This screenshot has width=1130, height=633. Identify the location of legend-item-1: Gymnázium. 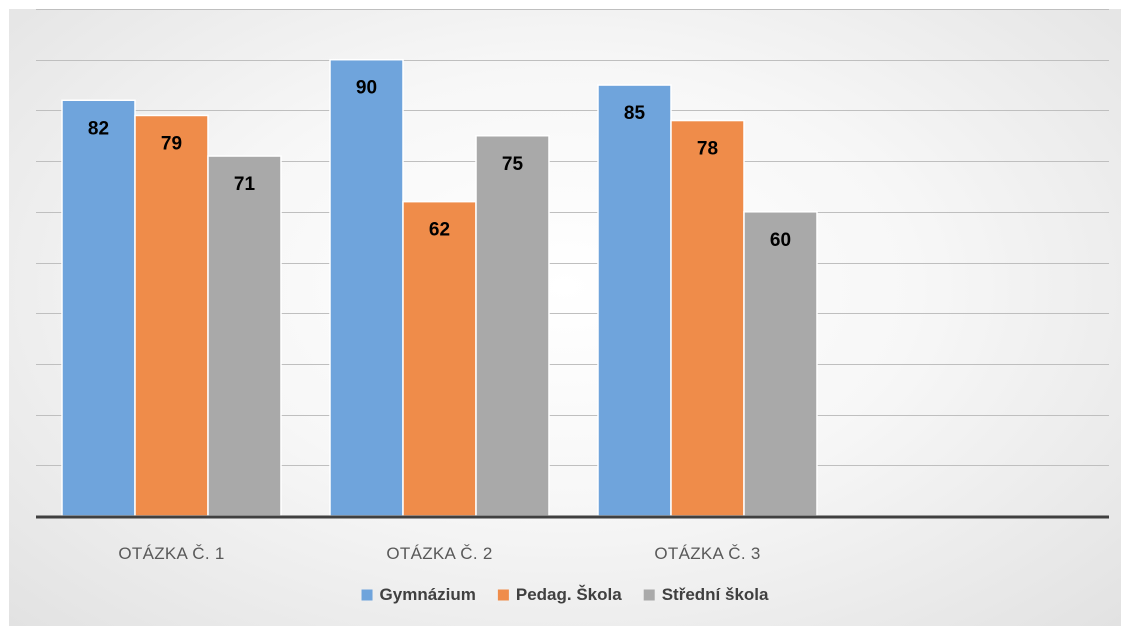
(418, 594).